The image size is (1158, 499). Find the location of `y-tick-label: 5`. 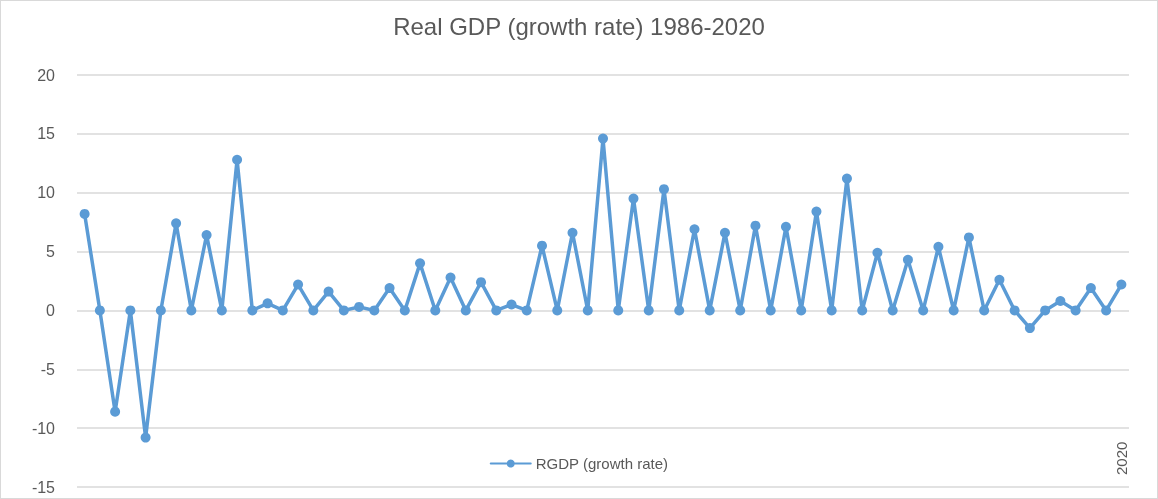

y-tick-label: 5 is located at coordinates (51, 252).